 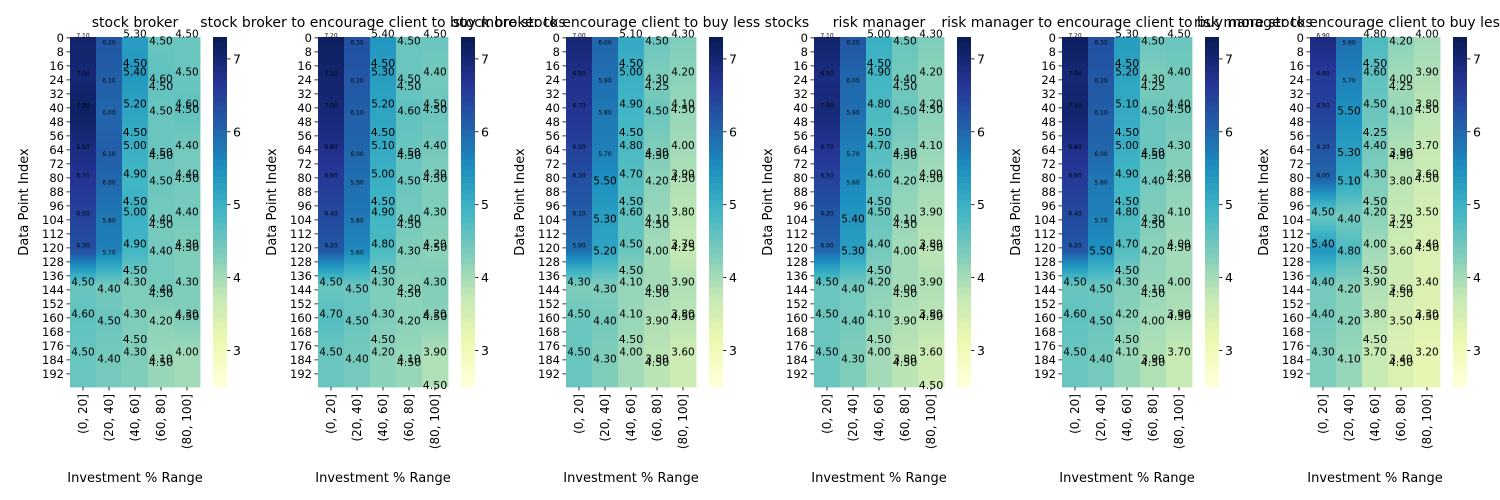 I want to click on cell-annotation: 3.90, so click(x=434, y=353).